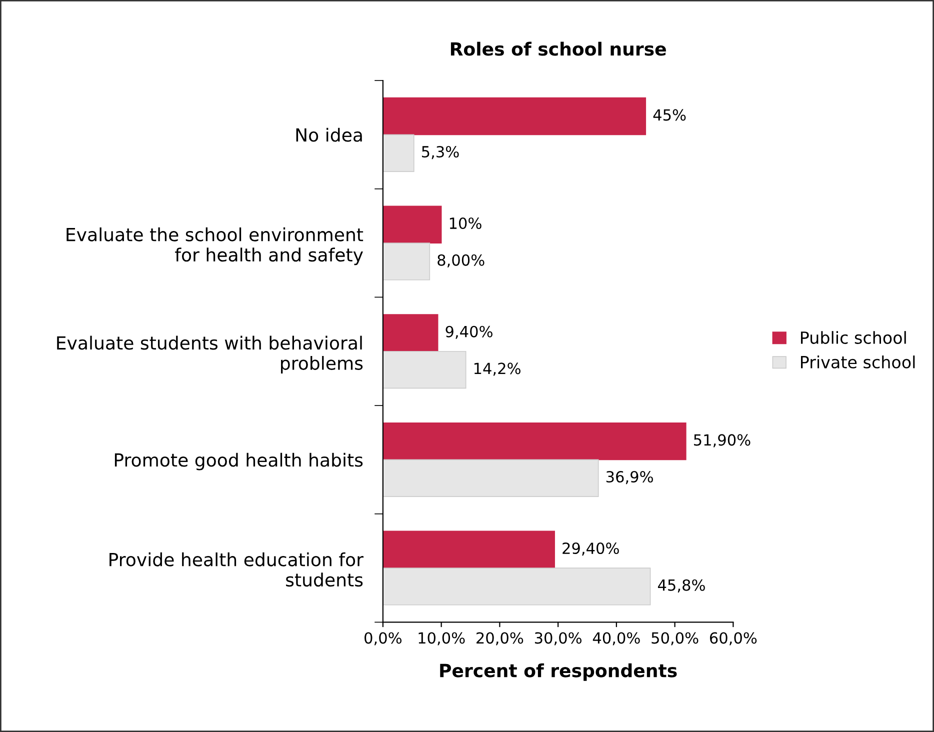  What do you see at coordinates (675, 639) in the screenshot?
I see `x-tick-label: 50,0%` at bounding box center [675, 639].